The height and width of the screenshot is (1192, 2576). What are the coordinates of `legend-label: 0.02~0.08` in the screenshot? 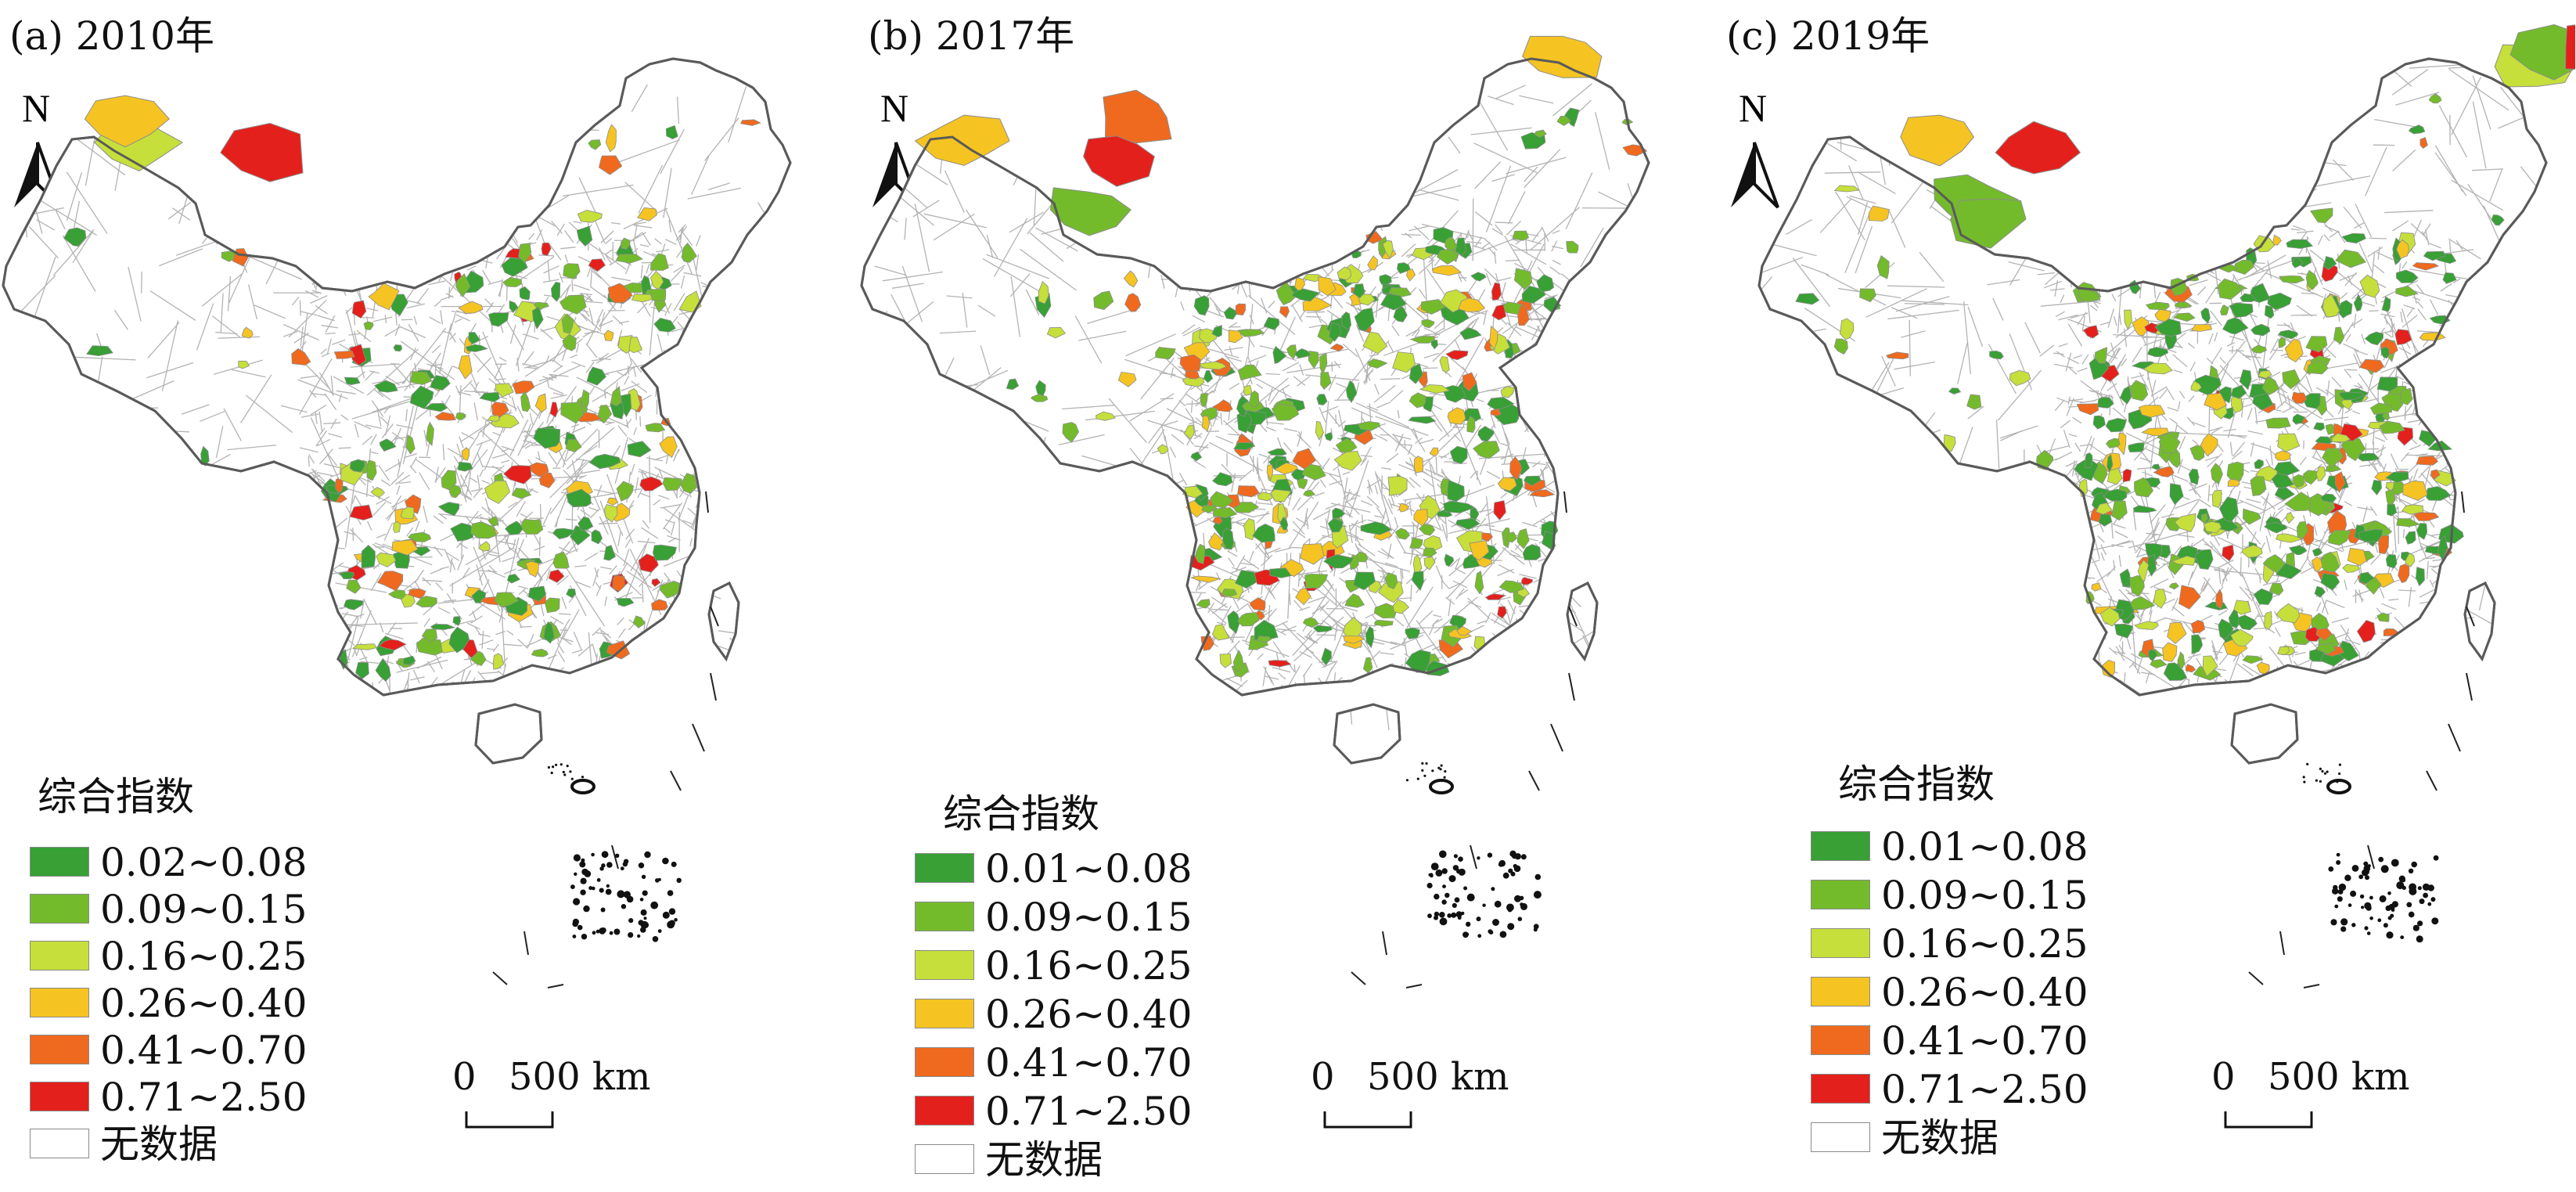 It's located at (204, 862).